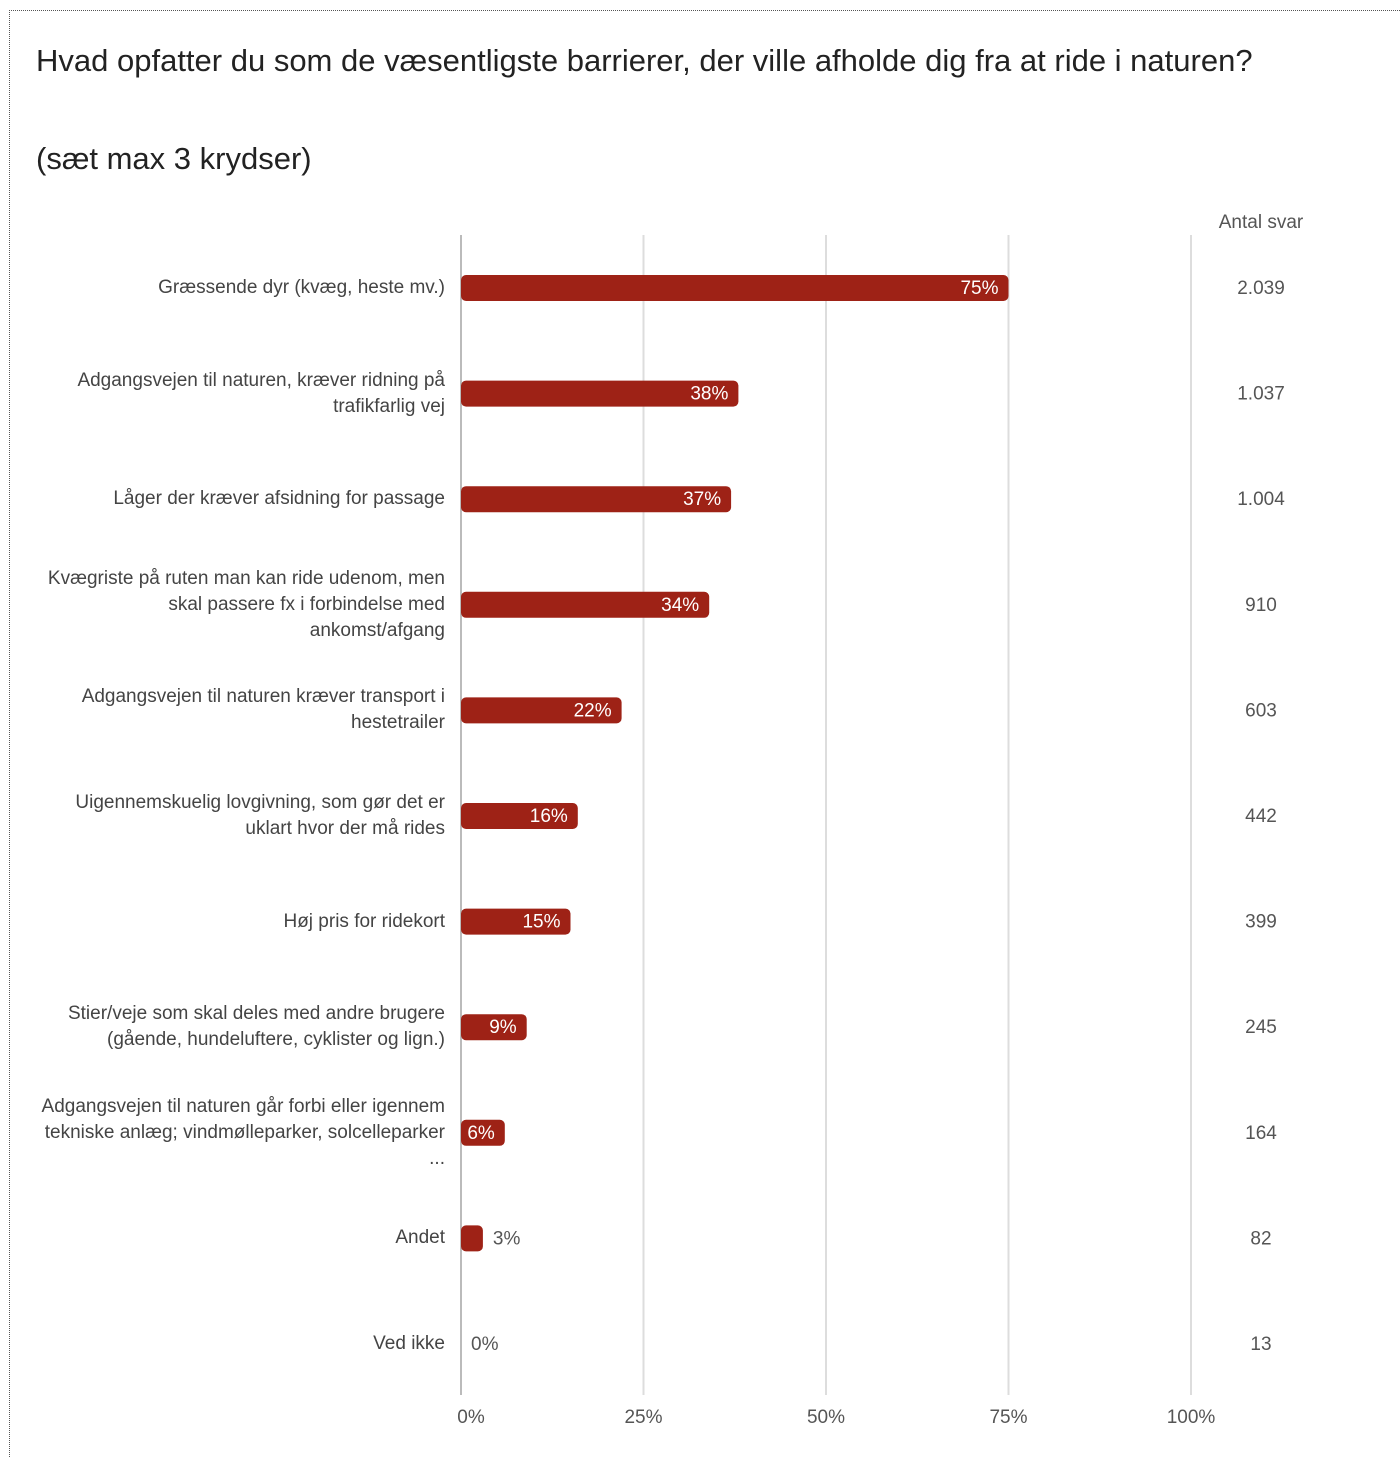  Describe the element at coordinates (549, 816) in the screenshot. I see `value-label: 16%` at that location.